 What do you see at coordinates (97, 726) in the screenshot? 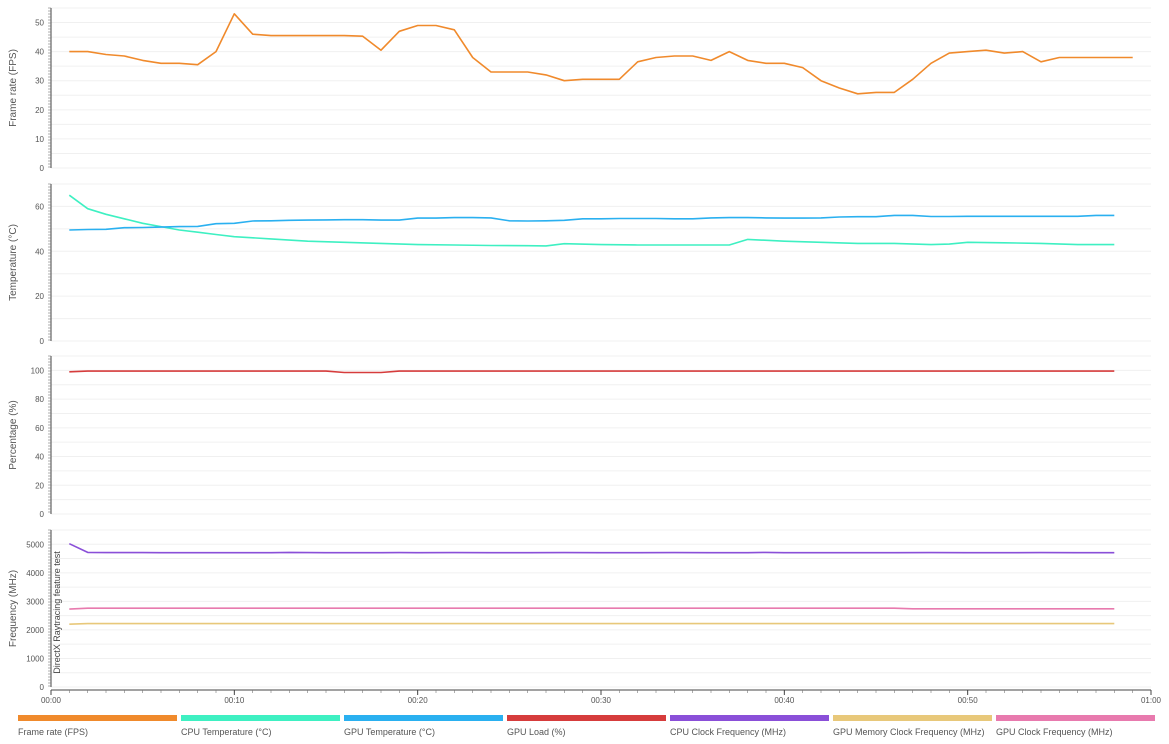
I see `legend-item-frame-rate: Frame rate (FPS)` at bounding box center [97, 726].